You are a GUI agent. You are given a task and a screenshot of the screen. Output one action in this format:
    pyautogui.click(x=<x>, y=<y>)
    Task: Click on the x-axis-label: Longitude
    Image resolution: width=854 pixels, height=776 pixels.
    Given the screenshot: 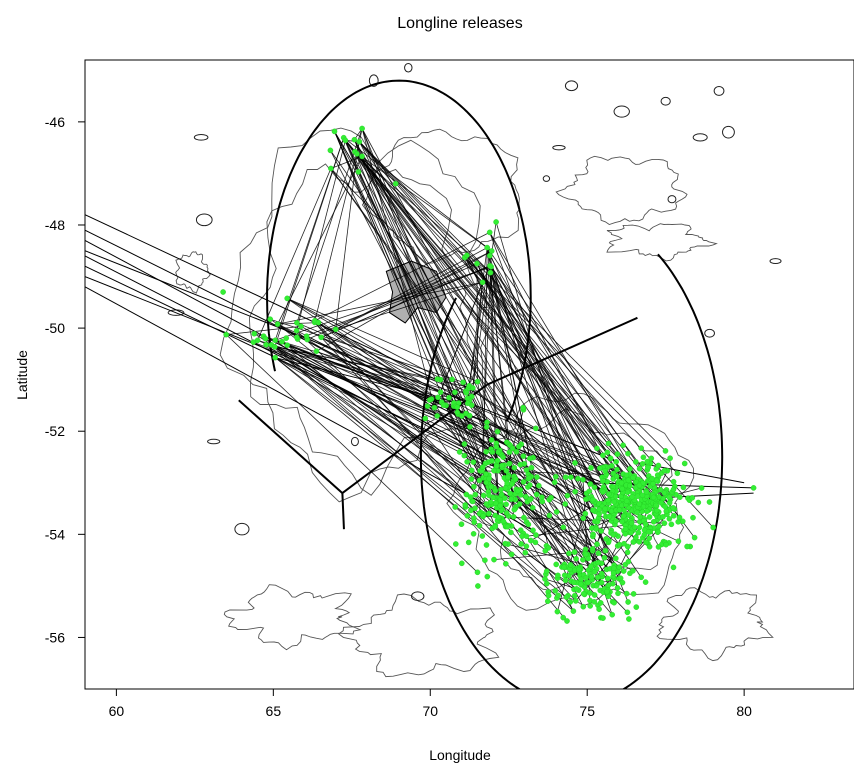 What is the action you would take?
    pyautogui.click(x=460, y=755)
    